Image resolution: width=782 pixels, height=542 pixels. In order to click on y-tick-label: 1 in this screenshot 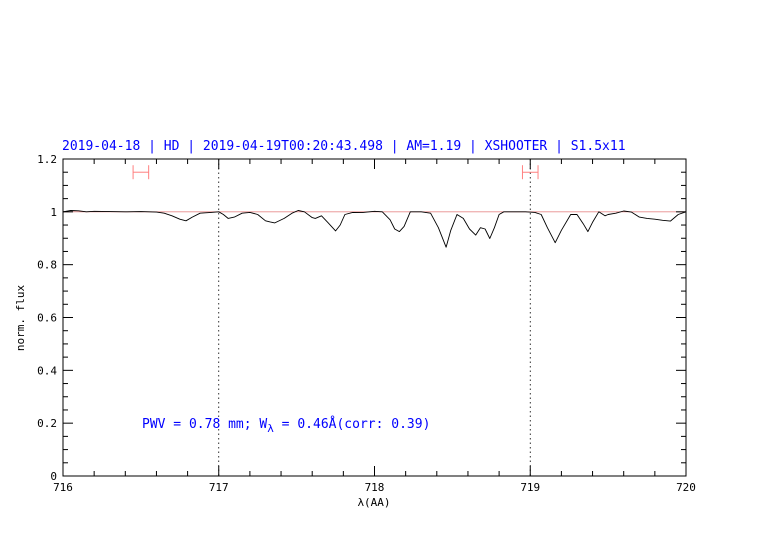, I will do `click(53, 212)`.